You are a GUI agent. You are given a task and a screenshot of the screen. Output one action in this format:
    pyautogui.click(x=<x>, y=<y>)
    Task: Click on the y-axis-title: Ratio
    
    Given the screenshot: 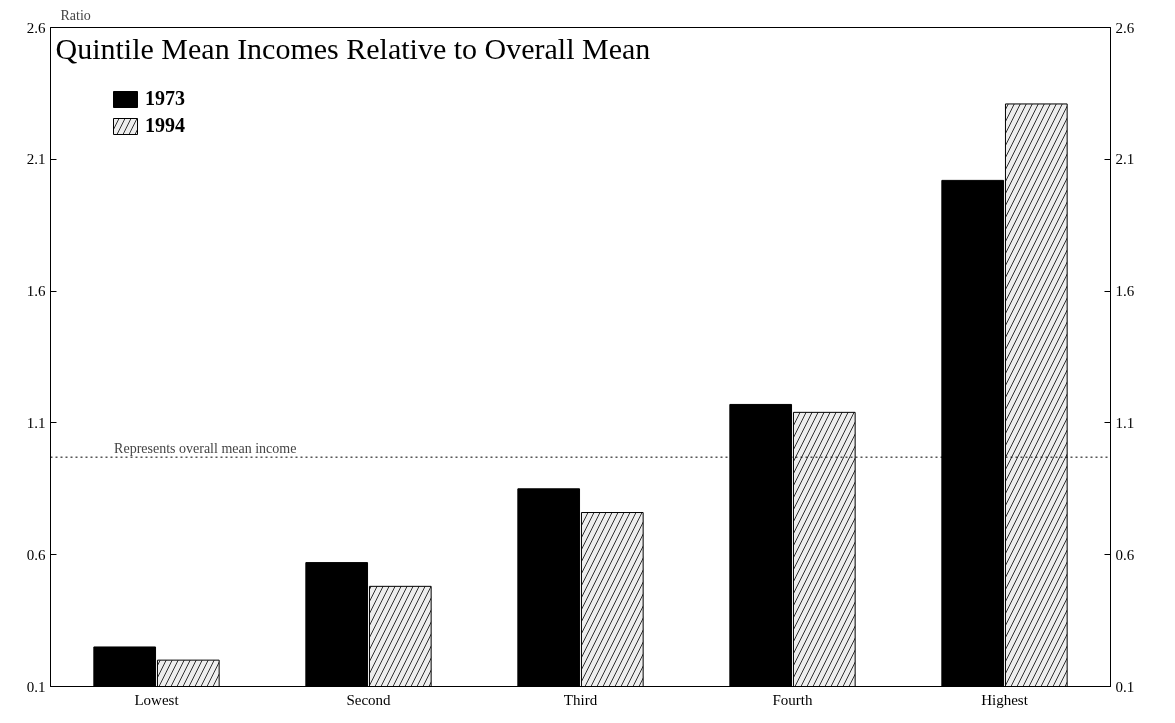 What is the action you would take?
    pyautogui.click(x=75, y=15)
    